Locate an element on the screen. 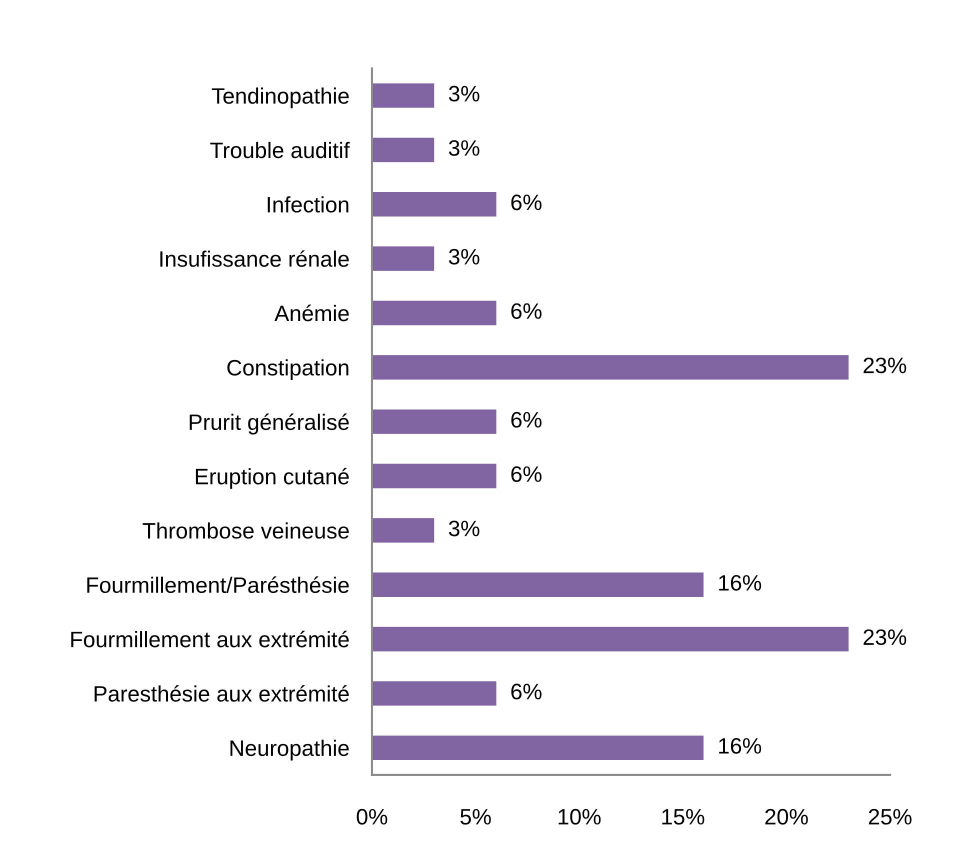 The width and height of the screenshot is (955, 855). x-tick-label: 5% is located at coordinates (475, 816).